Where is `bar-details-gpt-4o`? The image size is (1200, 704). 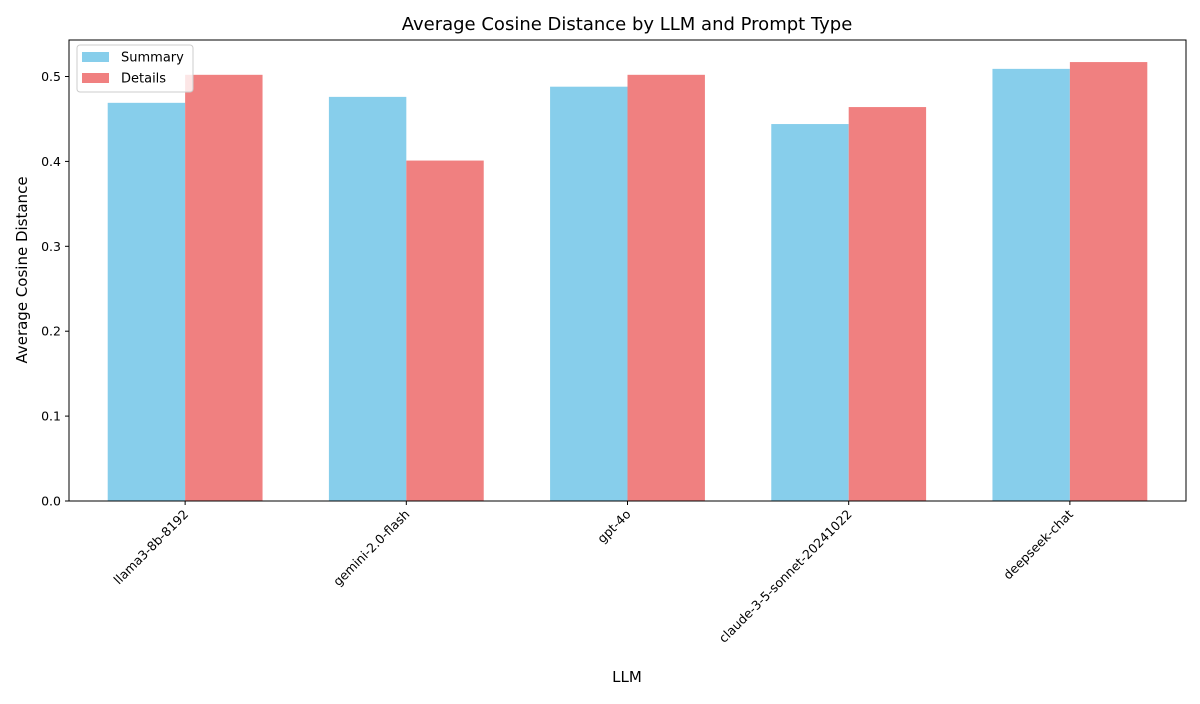
bar-details-gpt-4o is located at coordinates (666, 287).